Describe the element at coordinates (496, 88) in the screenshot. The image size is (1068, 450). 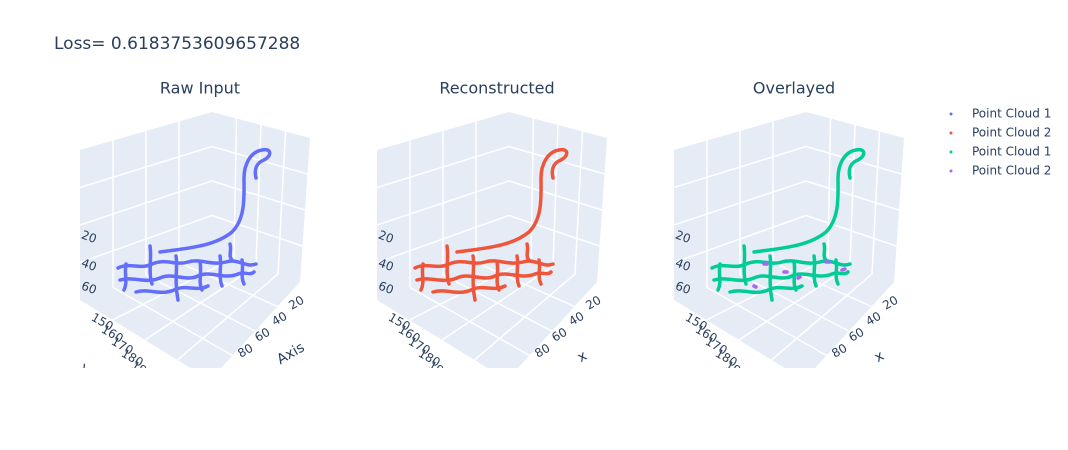
I see `subplot-title: Reconstructed` at that location.